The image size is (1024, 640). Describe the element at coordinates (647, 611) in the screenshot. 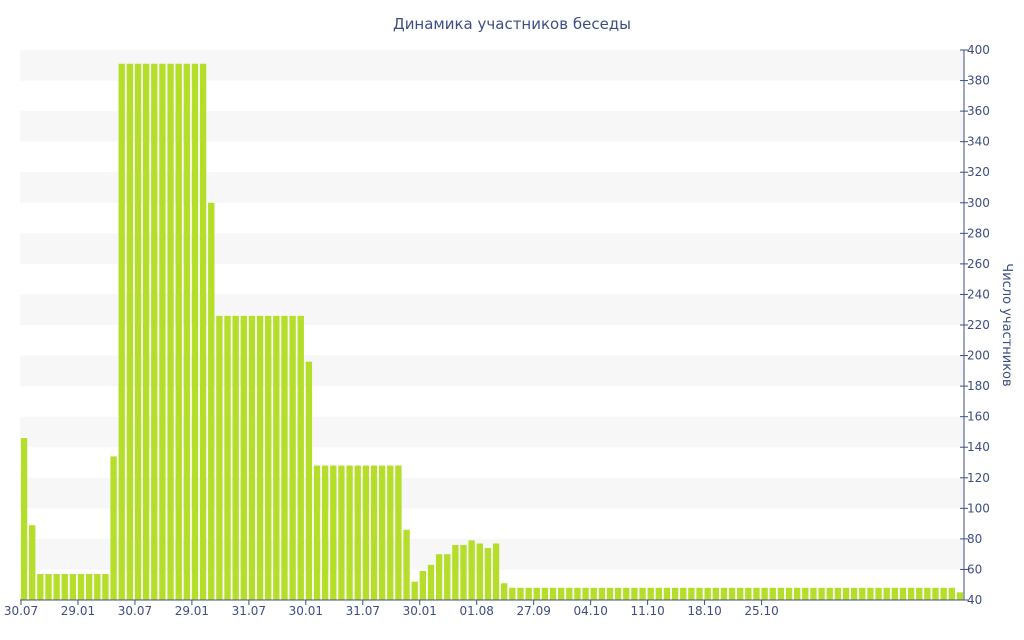

I see `x-tick-label: 11.10` at that location.